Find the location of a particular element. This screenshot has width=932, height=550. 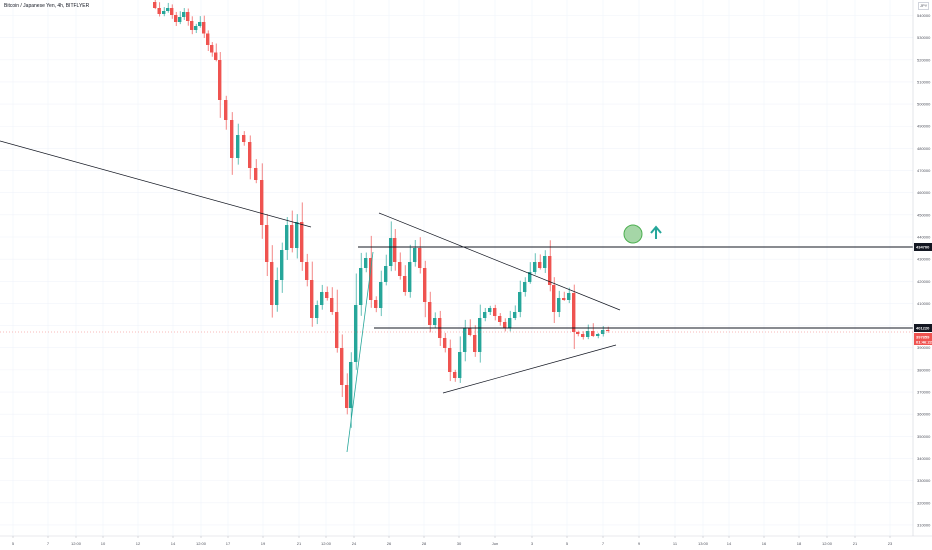

long-downtrend-line is located at coordinates (156, 184).